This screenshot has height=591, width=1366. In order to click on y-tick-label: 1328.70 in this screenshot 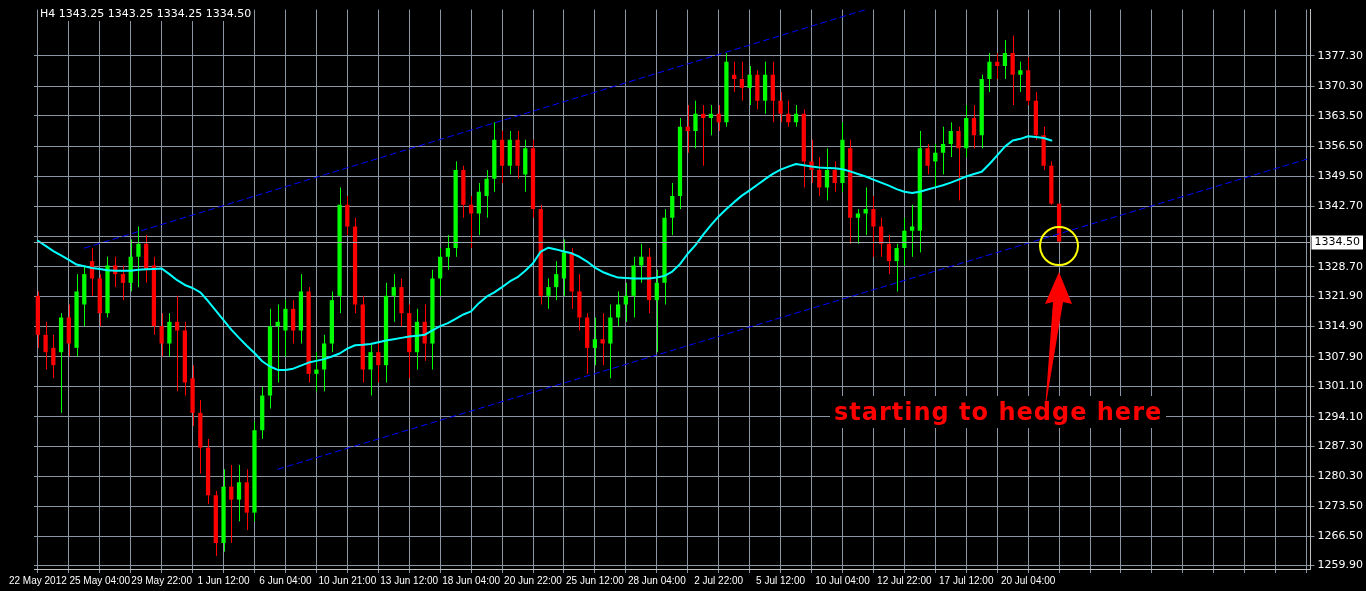, I will do `click(1340, 266)`.